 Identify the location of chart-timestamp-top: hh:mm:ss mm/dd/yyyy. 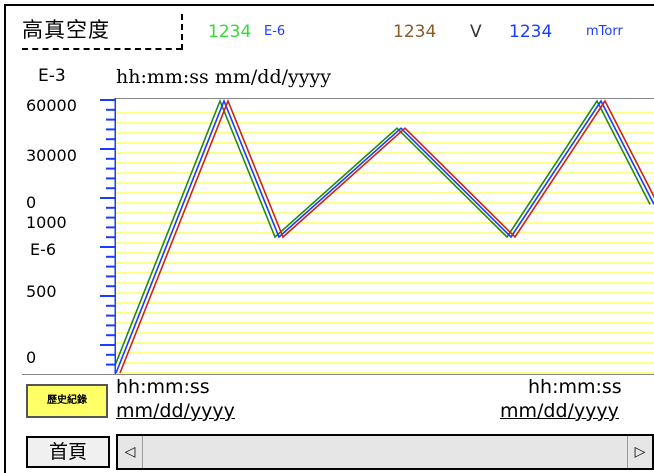
(223, 77).